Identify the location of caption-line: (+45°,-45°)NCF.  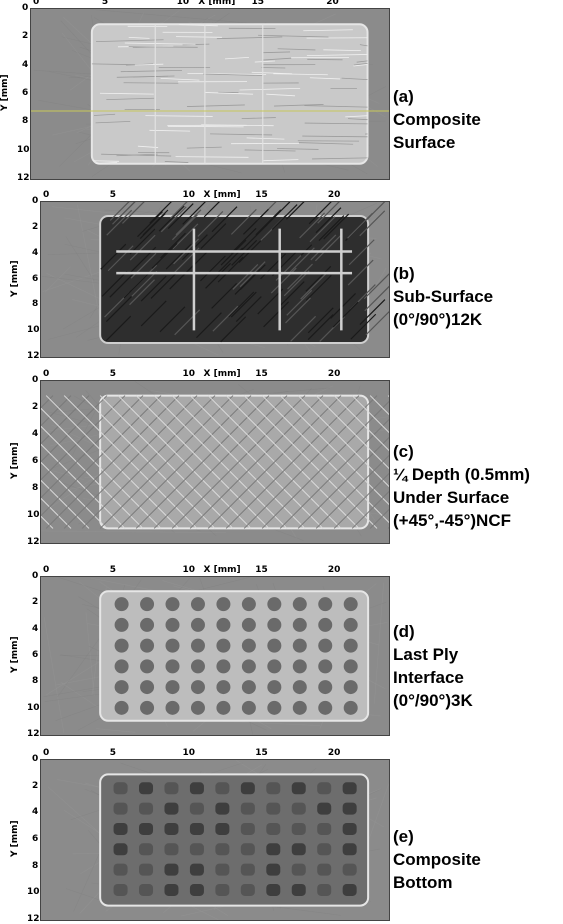
(452, 520).